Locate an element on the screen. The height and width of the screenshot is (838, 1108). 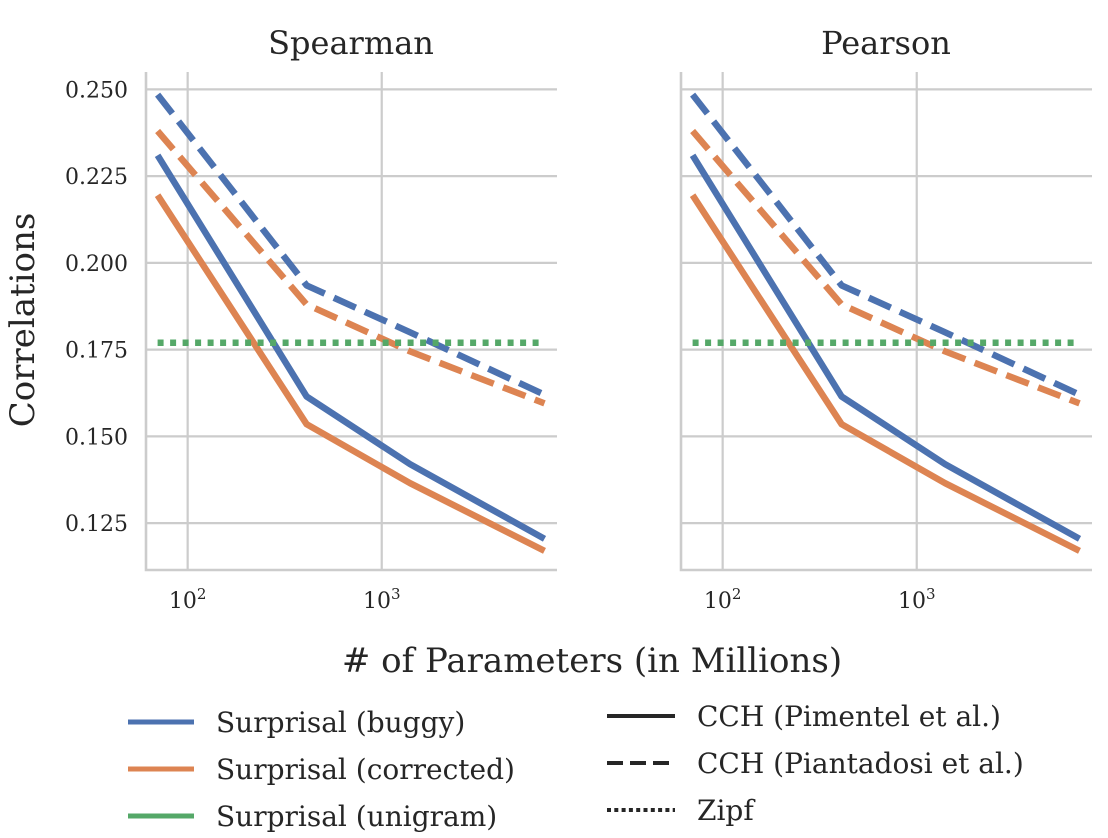
panel-title: Pearson is located at coordinates (886, 43).